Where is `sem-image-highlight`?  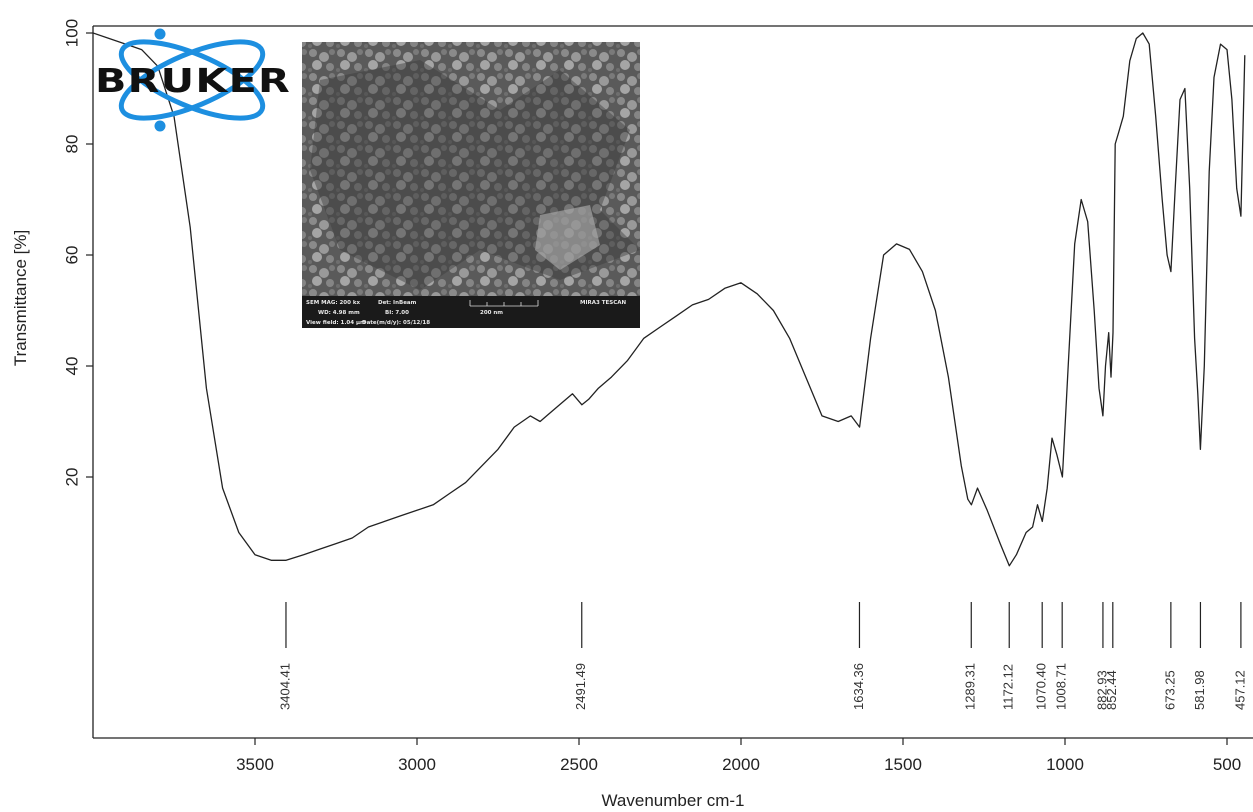
sem-image-highlight is located at coordinates (567, 237).